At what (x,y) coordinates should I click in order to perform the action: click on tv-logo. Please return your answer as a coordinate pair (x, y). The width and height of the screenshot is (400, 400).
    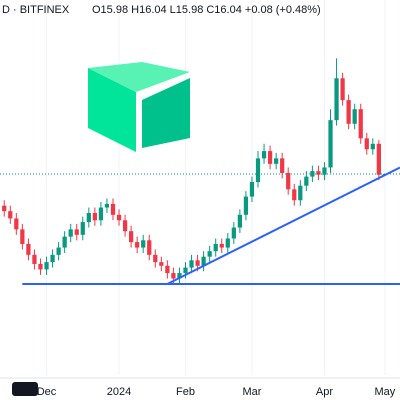
    Looking at the image, I should click on (25, 389).